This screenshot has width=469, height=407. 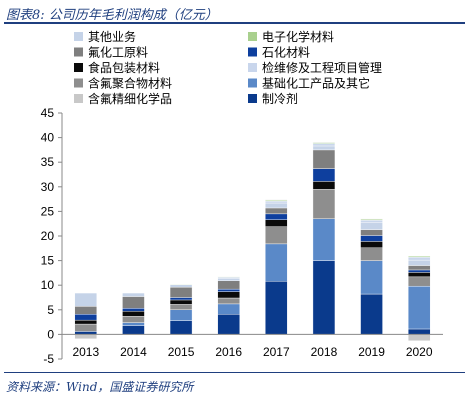 What do you see at coordinates (316, 83) in the screenshot?
I see `legend-label: 基础化工产品及其它` at bounding box center [316, 83].